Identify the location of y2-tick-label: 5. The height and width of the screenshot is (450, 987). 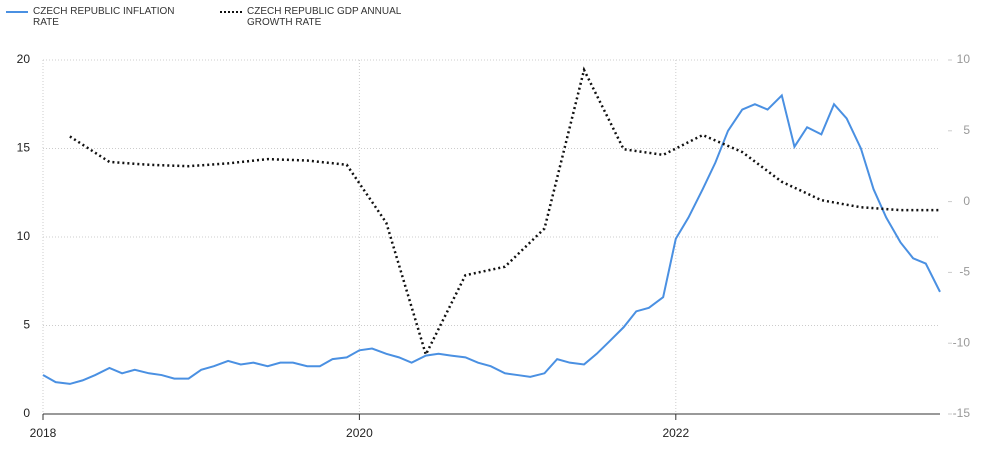
(966, 130).